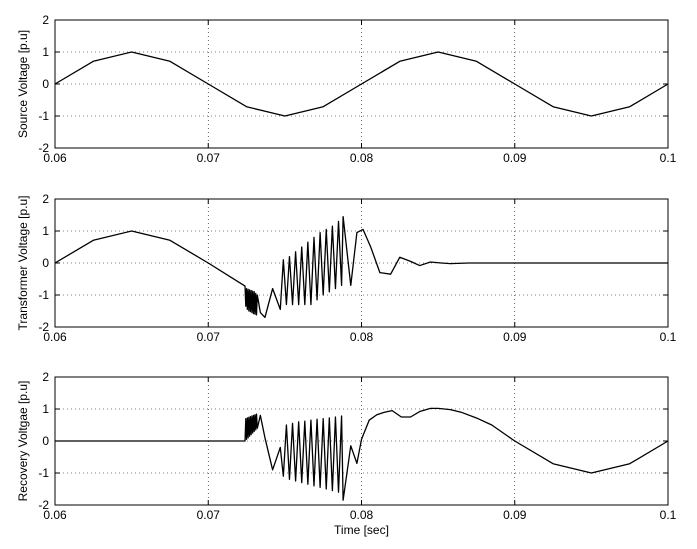  What do you see at coordinates (361, 530) in the screenshot?
I see `x-axis-label: Time [sec]` at bounding box center [361, 530].